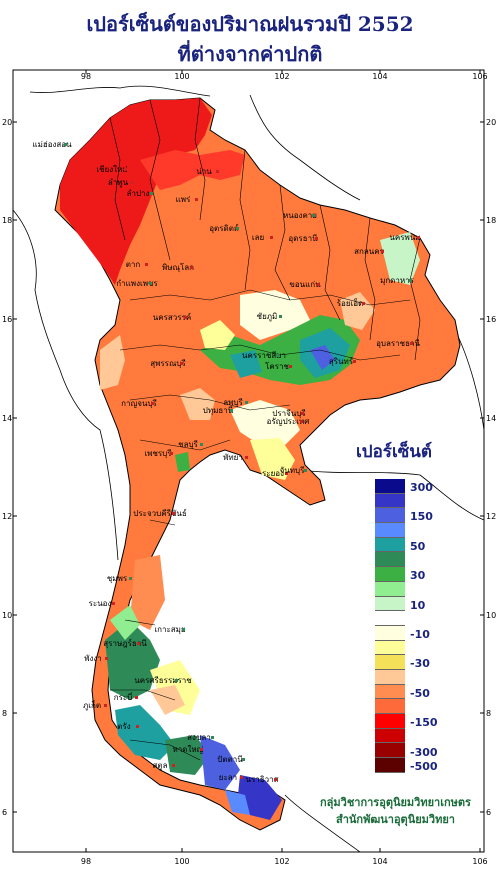 The width and height of the screenshot is (500, 871). Describe the element at coordinates (250, 54) in the screenshot. I see `map-subtitle: ที่ต่างจากค่าปกติ` at that location.